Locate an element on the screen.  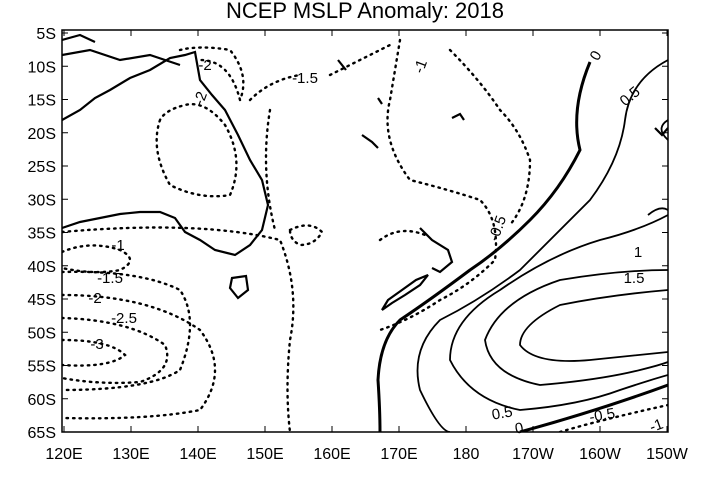
contour-label: 1 is located at coordinates (638, 252).